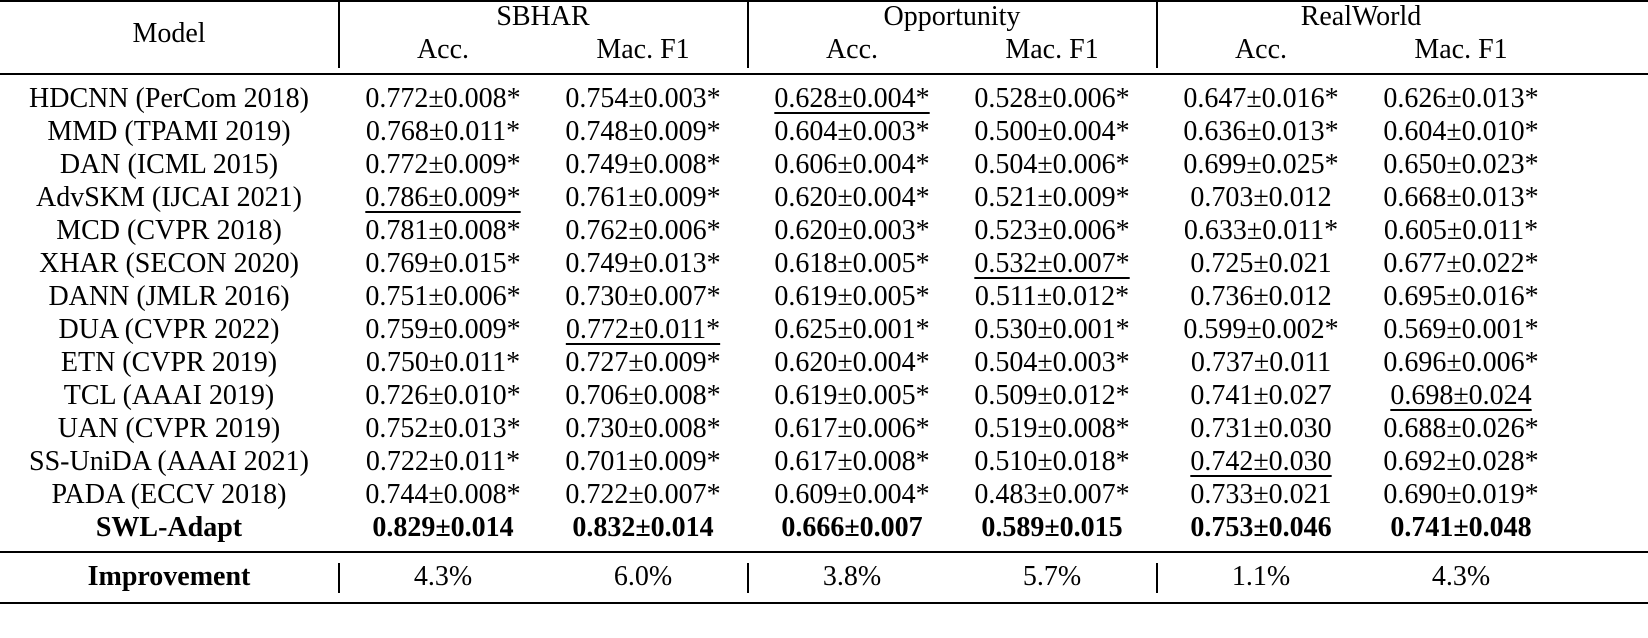  Describe the element at coordinates (1461, 197) in the screenshot. I see `score-cell: 0.668±0.013*` at that location.